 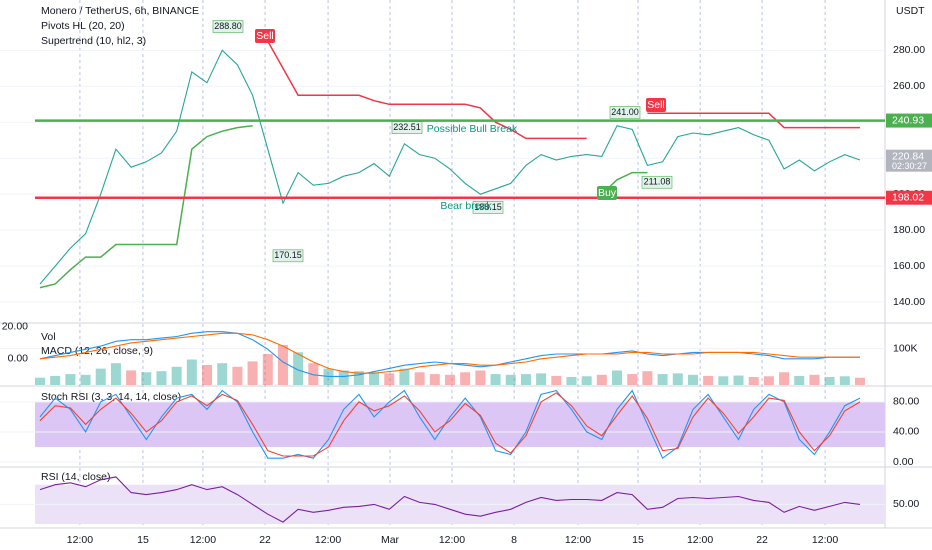 I want to click on level-label: 240.93, so click(x=908, y=120).